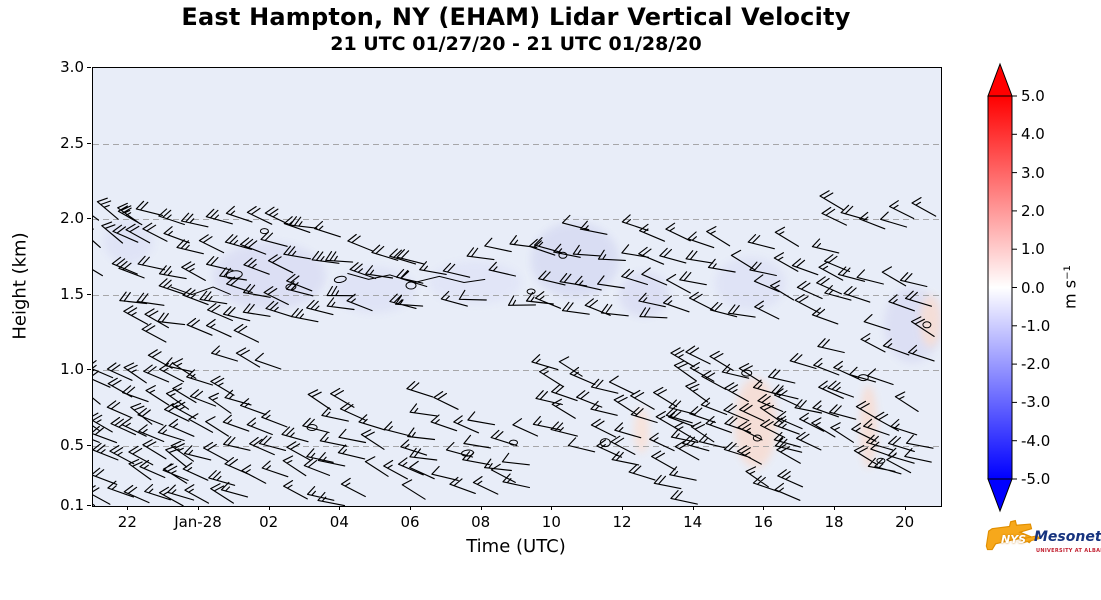 Image resolution: width=1101 pixels, height=600 pixels. I want to click on x-tick-label: 14, so click(693, 522).